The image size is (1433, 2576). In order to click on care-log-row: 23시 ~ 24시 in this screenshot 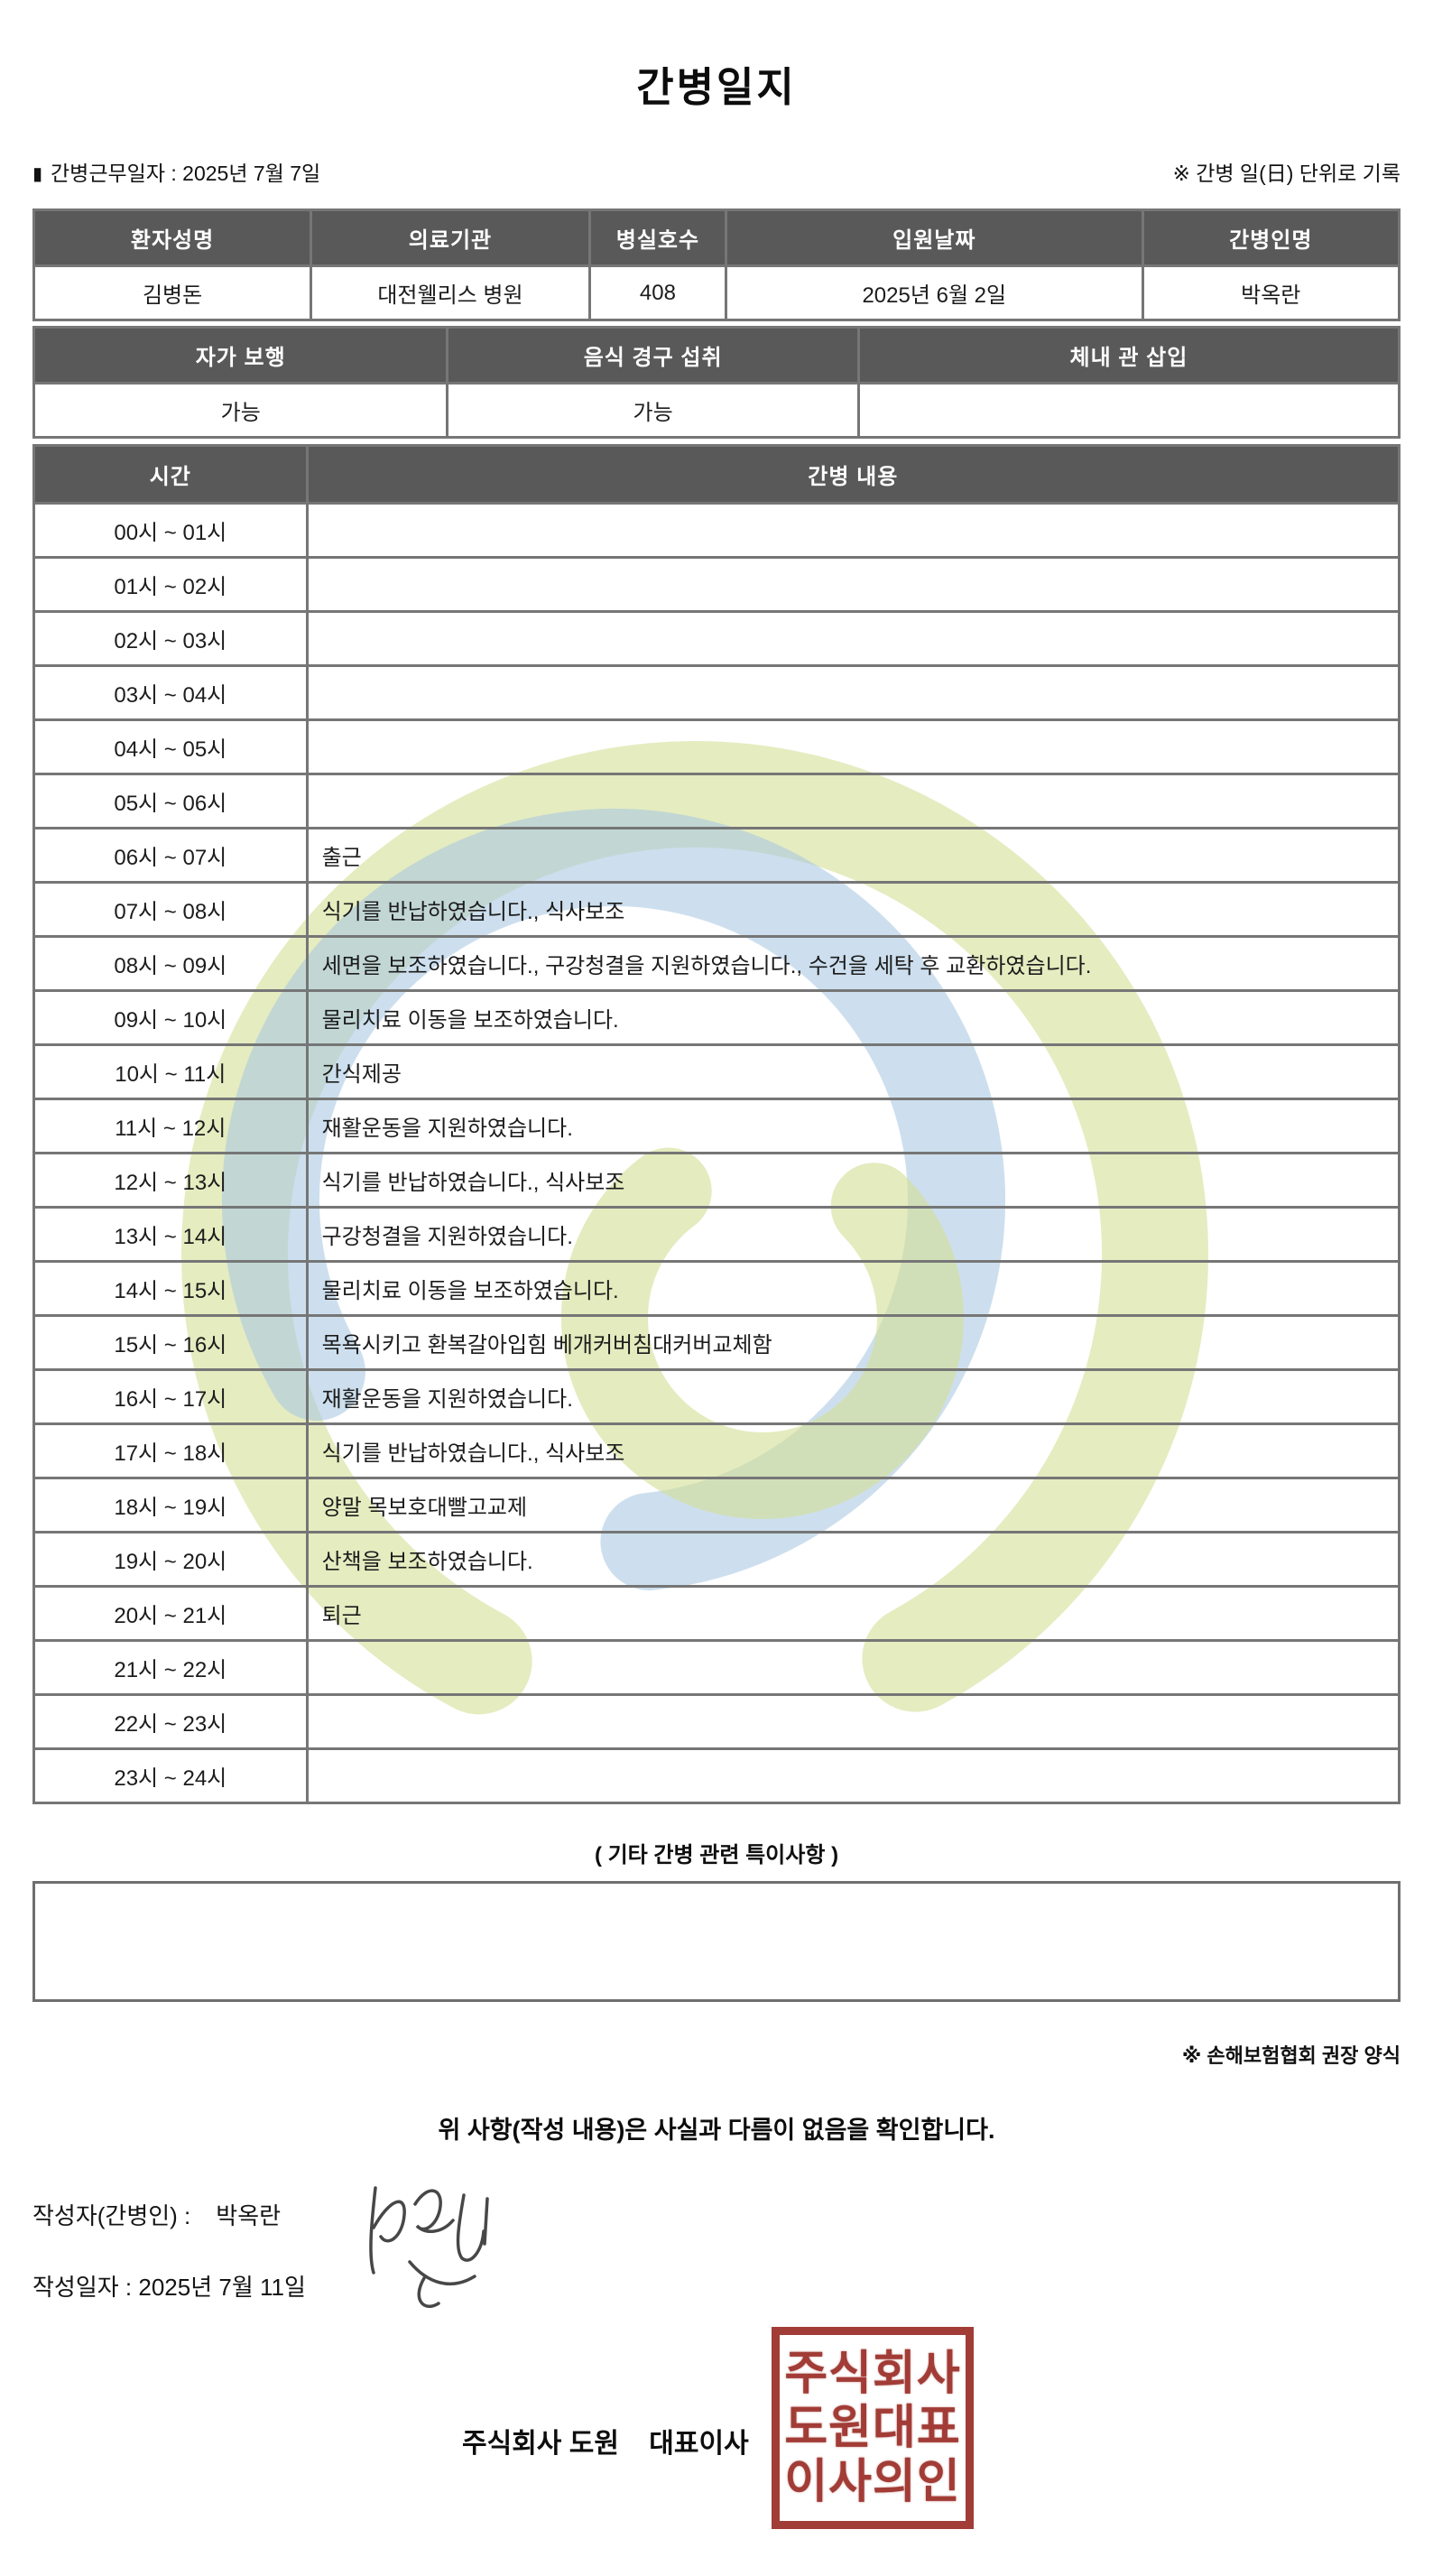, I will do `click(716, 1775)`.